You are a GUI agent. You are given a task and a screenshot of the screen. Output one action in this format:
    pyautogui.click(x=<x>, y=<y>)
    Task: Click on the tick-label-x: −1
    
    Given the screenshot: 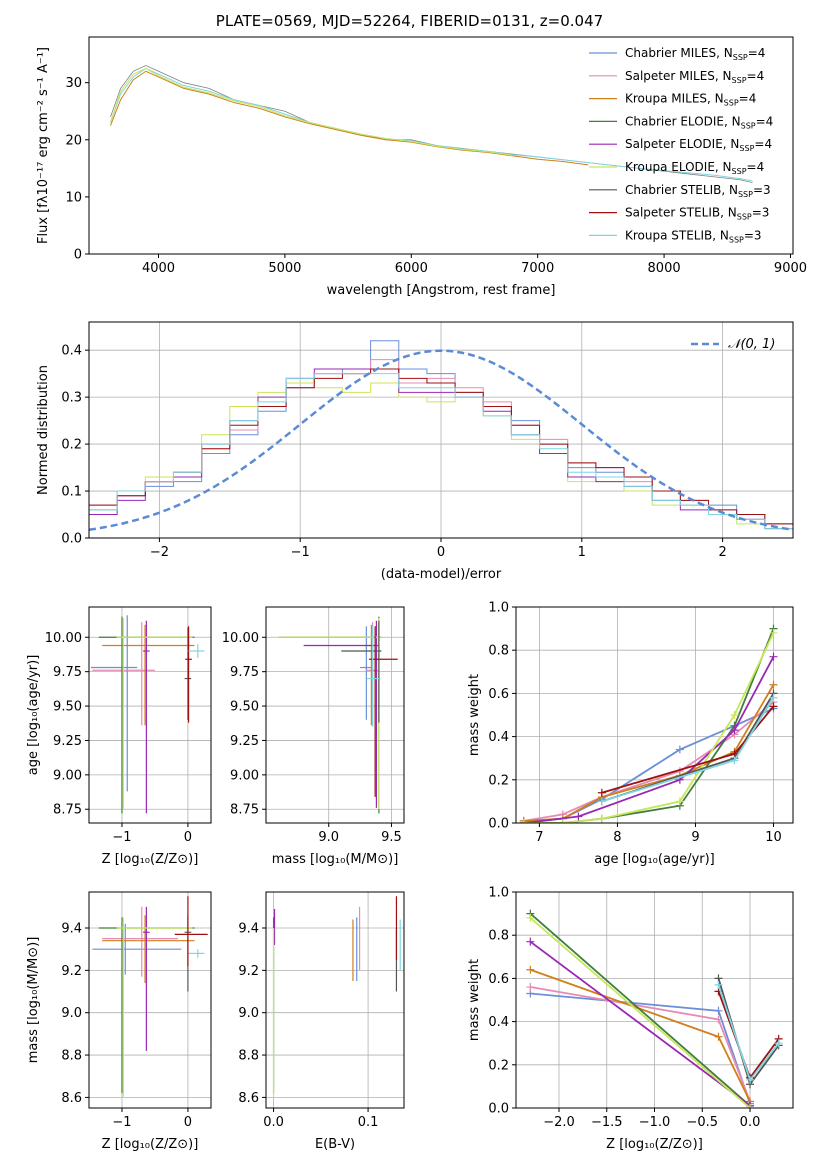 What is the action you would take?
    pyautogui.click(x=121, y=837)
    